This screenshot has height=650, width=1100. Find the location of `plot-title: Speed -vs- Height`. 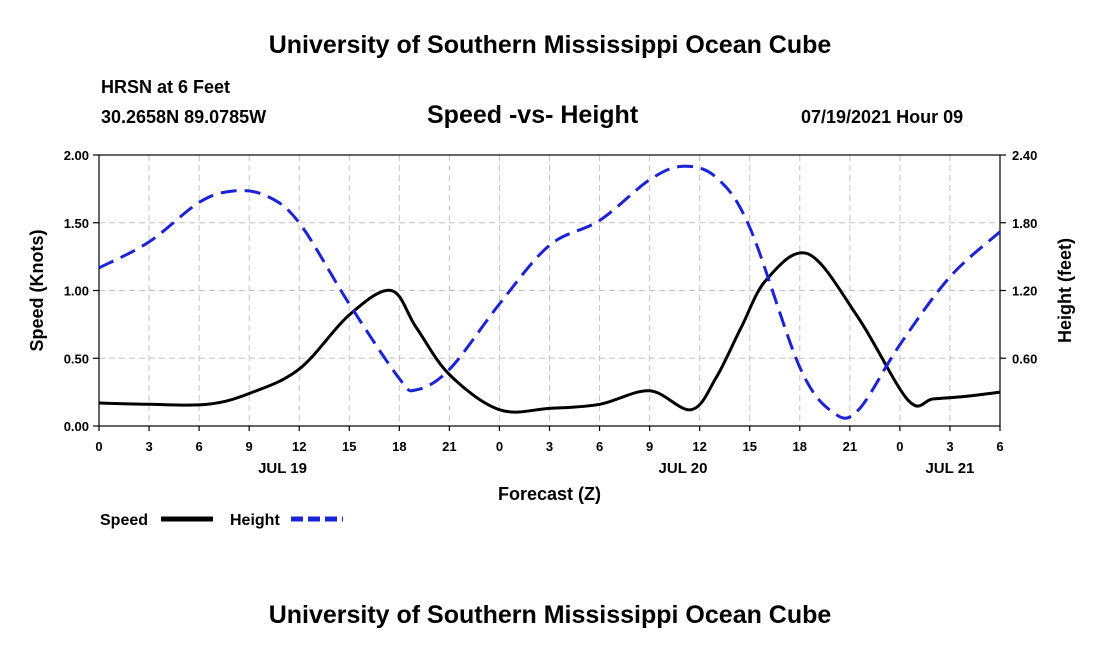

plot-title: Speed -vs- Height is located at coordinates (533, 115).